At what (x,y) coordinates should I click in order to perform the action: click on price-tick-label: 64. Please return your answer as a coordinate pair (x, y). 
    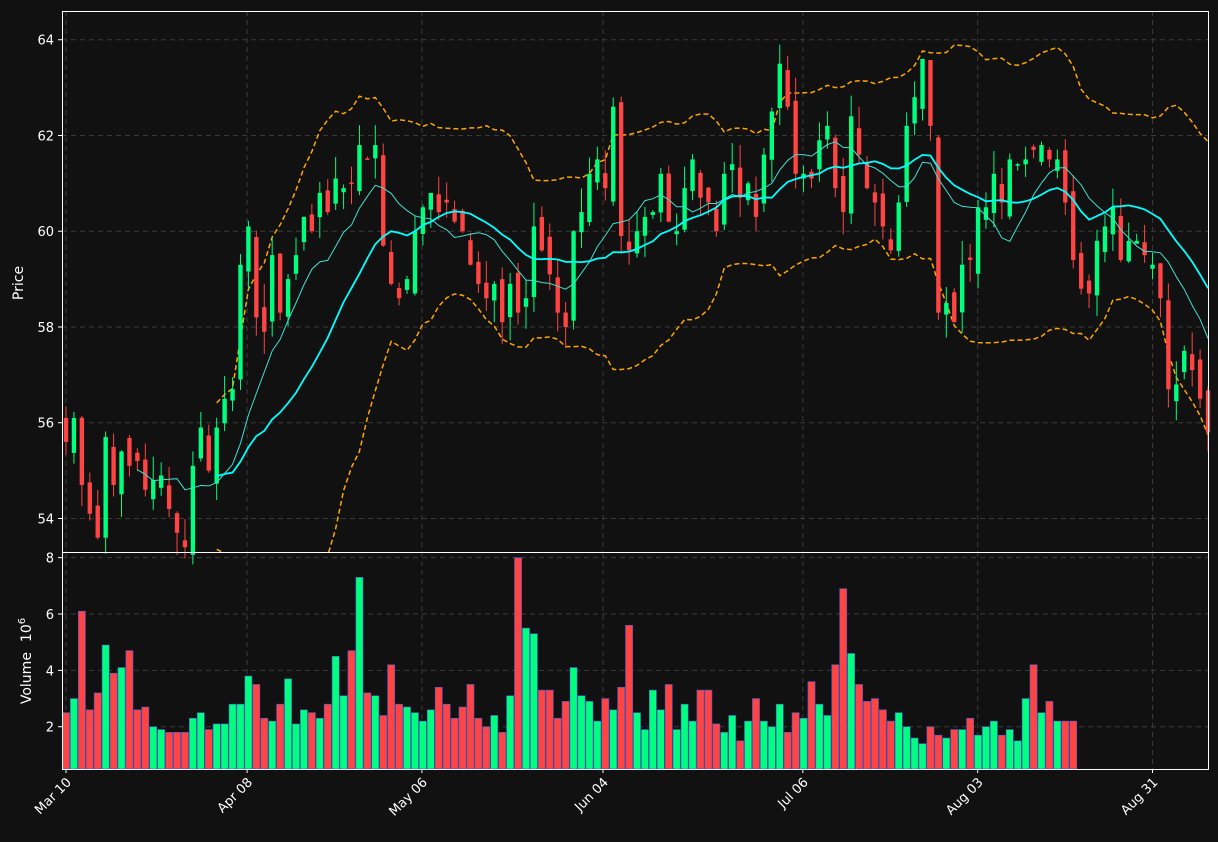
    Looking at the image, I should click on (45, 41).